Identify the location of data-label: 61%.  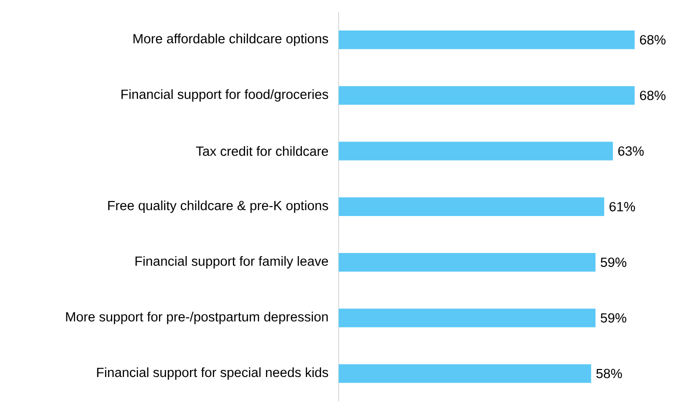
(623, 207).